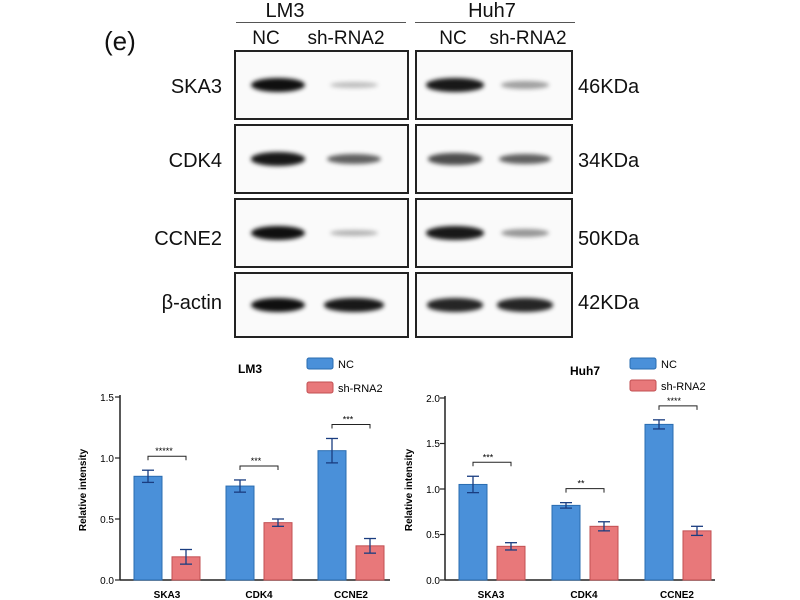 The image size is (800, 600). I want to click on kda-label-cdk4: 34KDa, so click(609, 161).